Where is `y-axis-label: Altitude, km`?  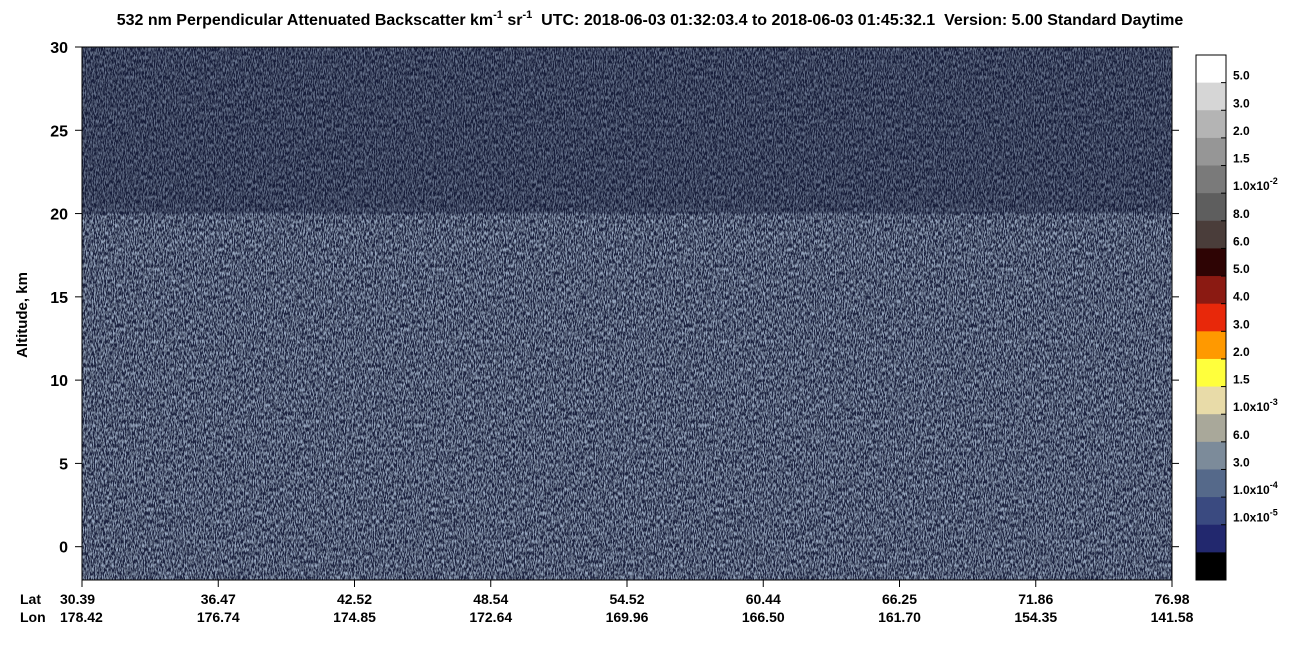
y-axis-label: Altitude, km is located at coordinates (22, 315).